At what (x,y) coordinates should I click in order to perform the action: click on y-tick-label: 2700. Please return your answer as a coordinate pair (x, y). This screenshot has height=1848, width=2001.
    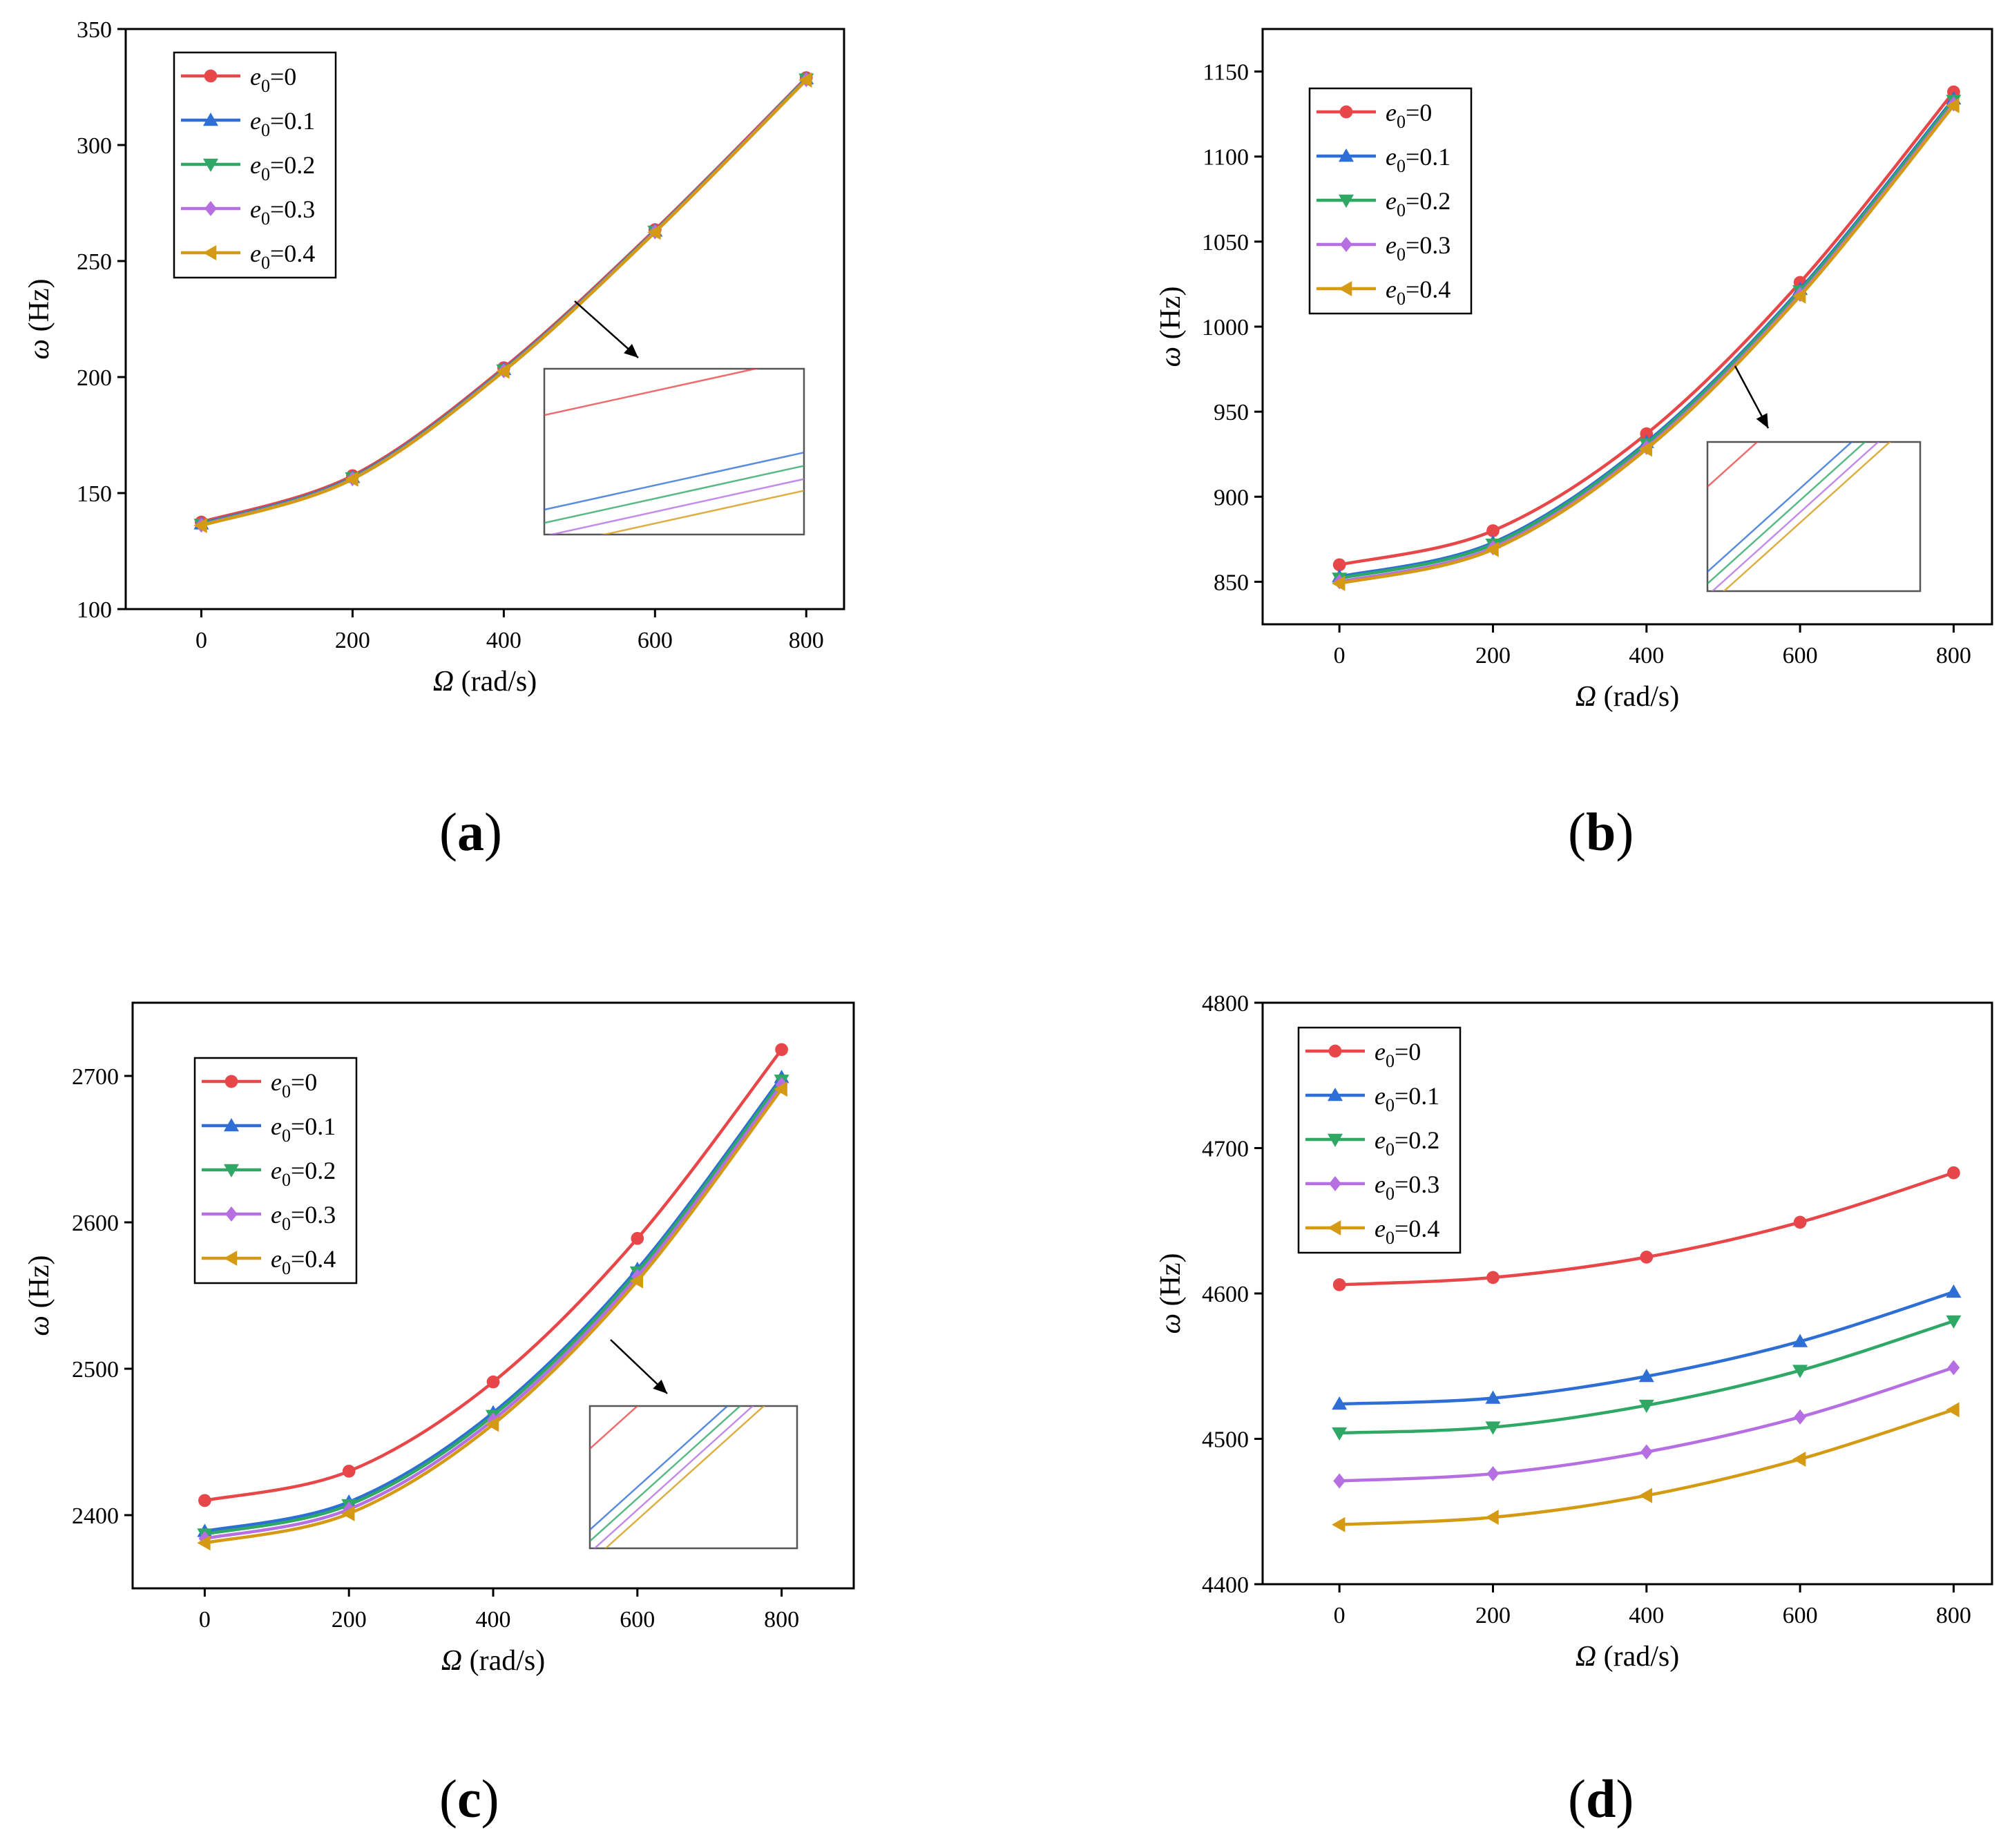
    Looking at the image, I should click on (95, 1077).